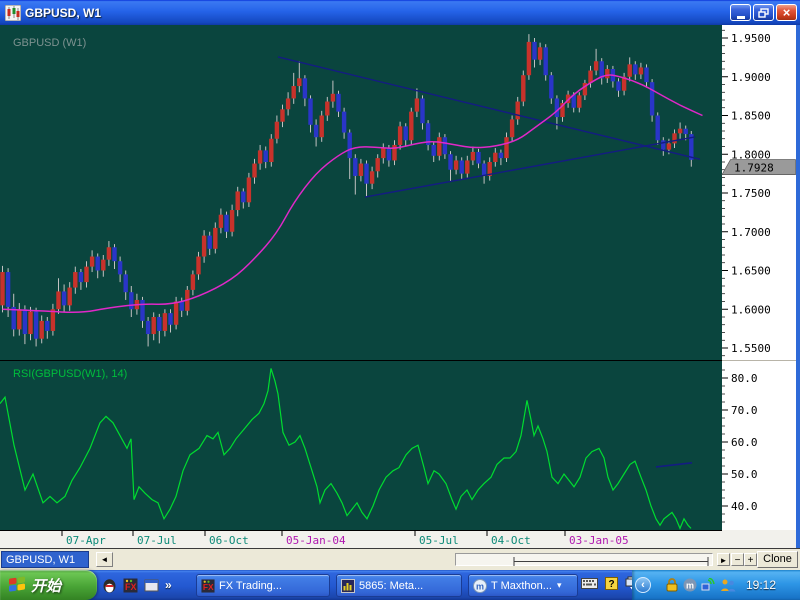  I want to click on maxthon-icon: m, so click(480, 585).